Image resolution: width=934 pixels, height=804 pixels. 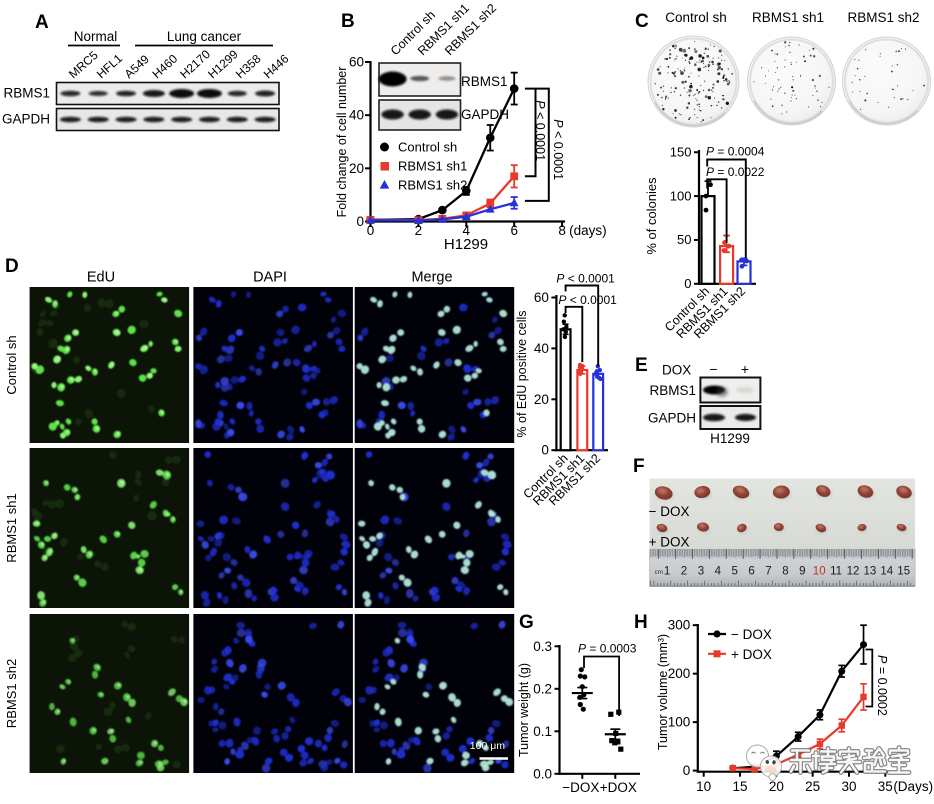 I want to click on svg-text: 5, so click(x=734, y=572).